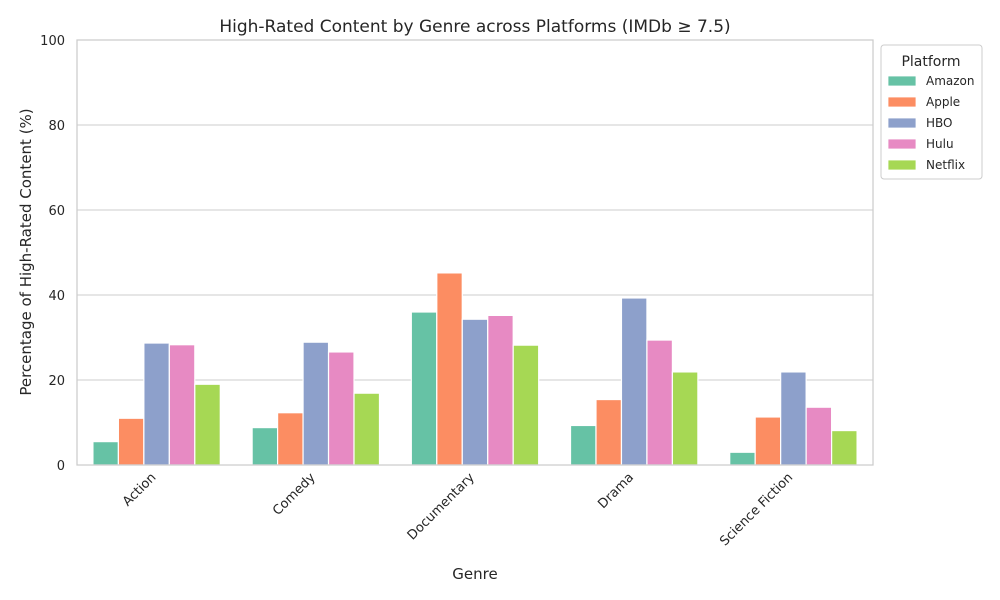 The height and width of the screenshot is (600, 1000). I want to click on x-tick-label: Drama, so click(616, 491).